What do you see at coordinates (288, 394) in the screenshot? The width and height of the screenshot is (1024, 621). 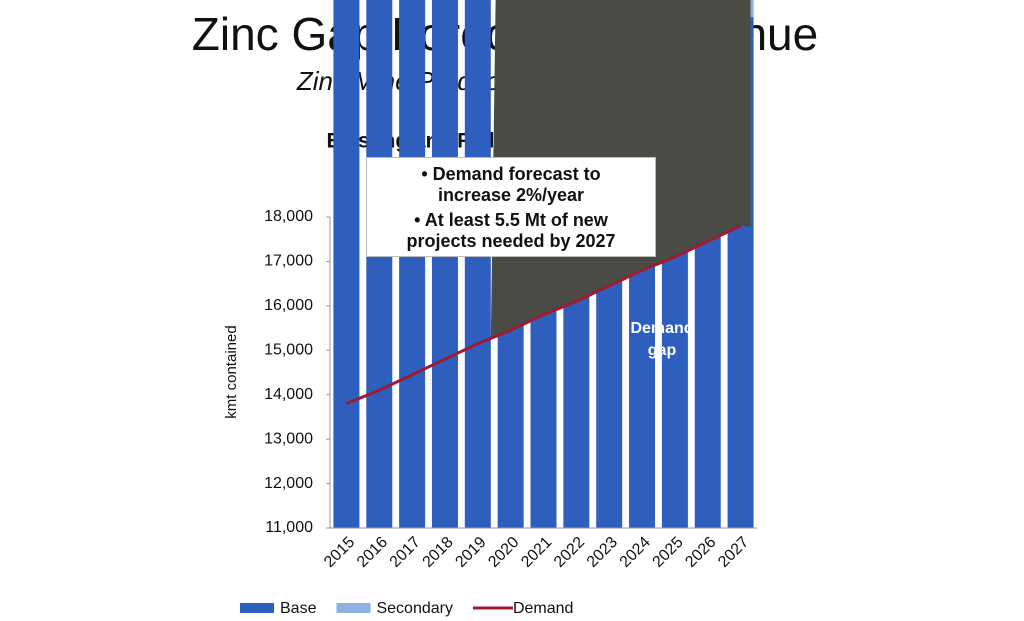 I see `y-tick-label: 14,000` at bounding box center [288, 394].